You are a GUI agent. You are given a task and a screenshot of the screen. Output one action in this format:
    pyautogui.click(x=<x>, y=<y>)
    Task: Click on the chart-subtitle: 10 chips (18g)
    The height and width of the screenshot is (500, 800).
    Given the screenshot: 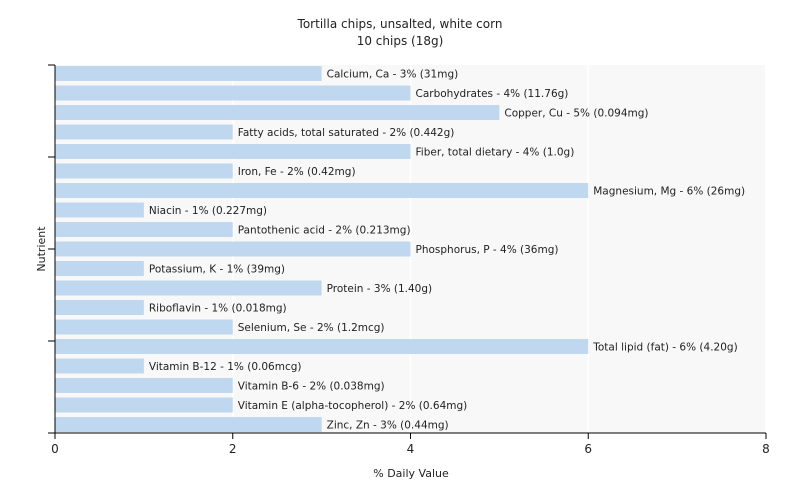 What is the action you would take?
    pyautogui.click(x=400, y=41)
    